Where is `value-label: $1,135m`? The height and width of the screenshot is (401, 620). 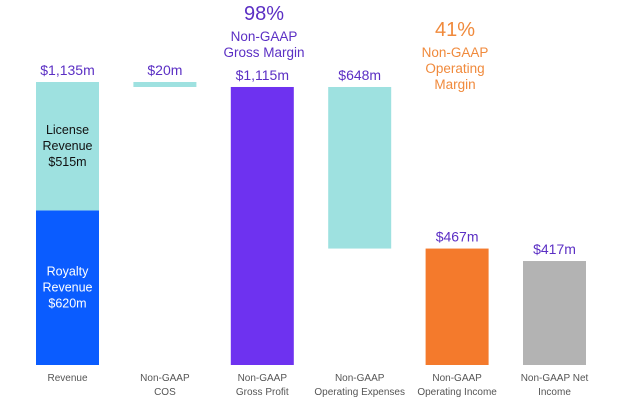 value-label: $1,135m is located at coordinates (67, 70).